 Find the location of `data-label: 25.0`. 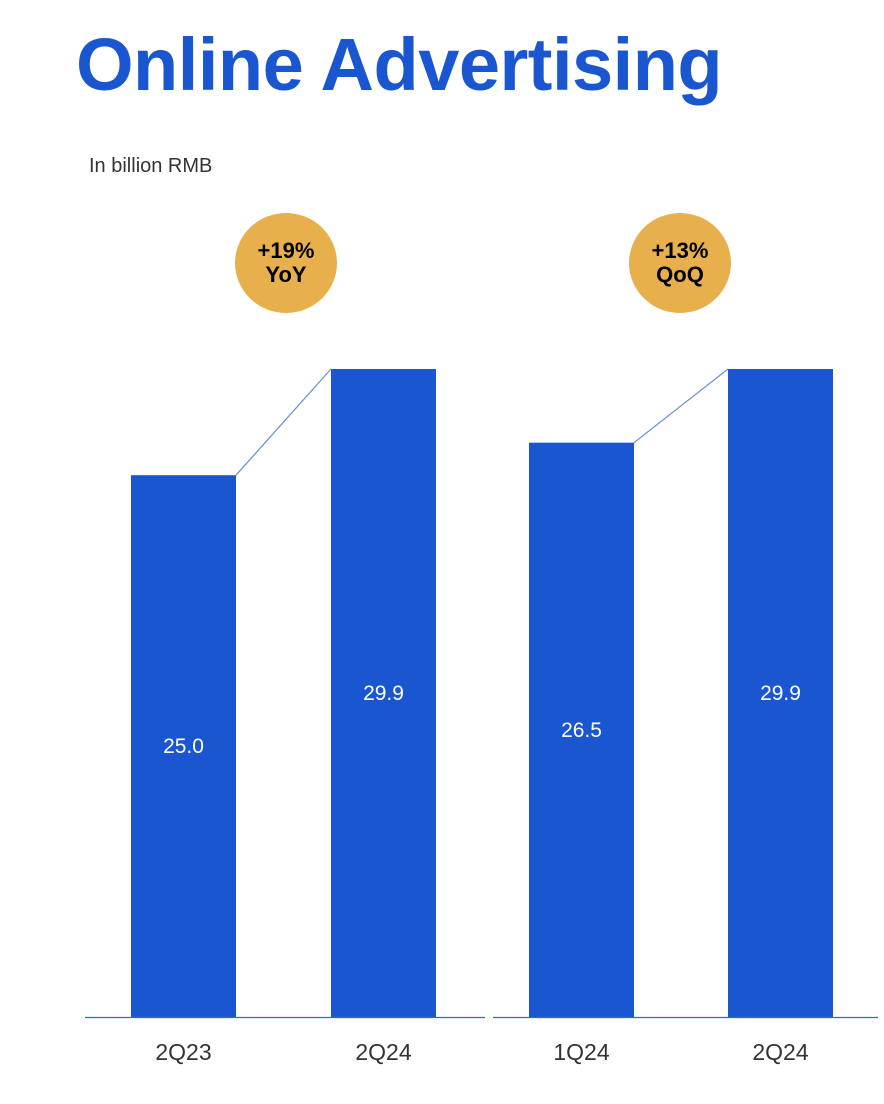

data-label: 25.0 is located at coordinates (183, 746).